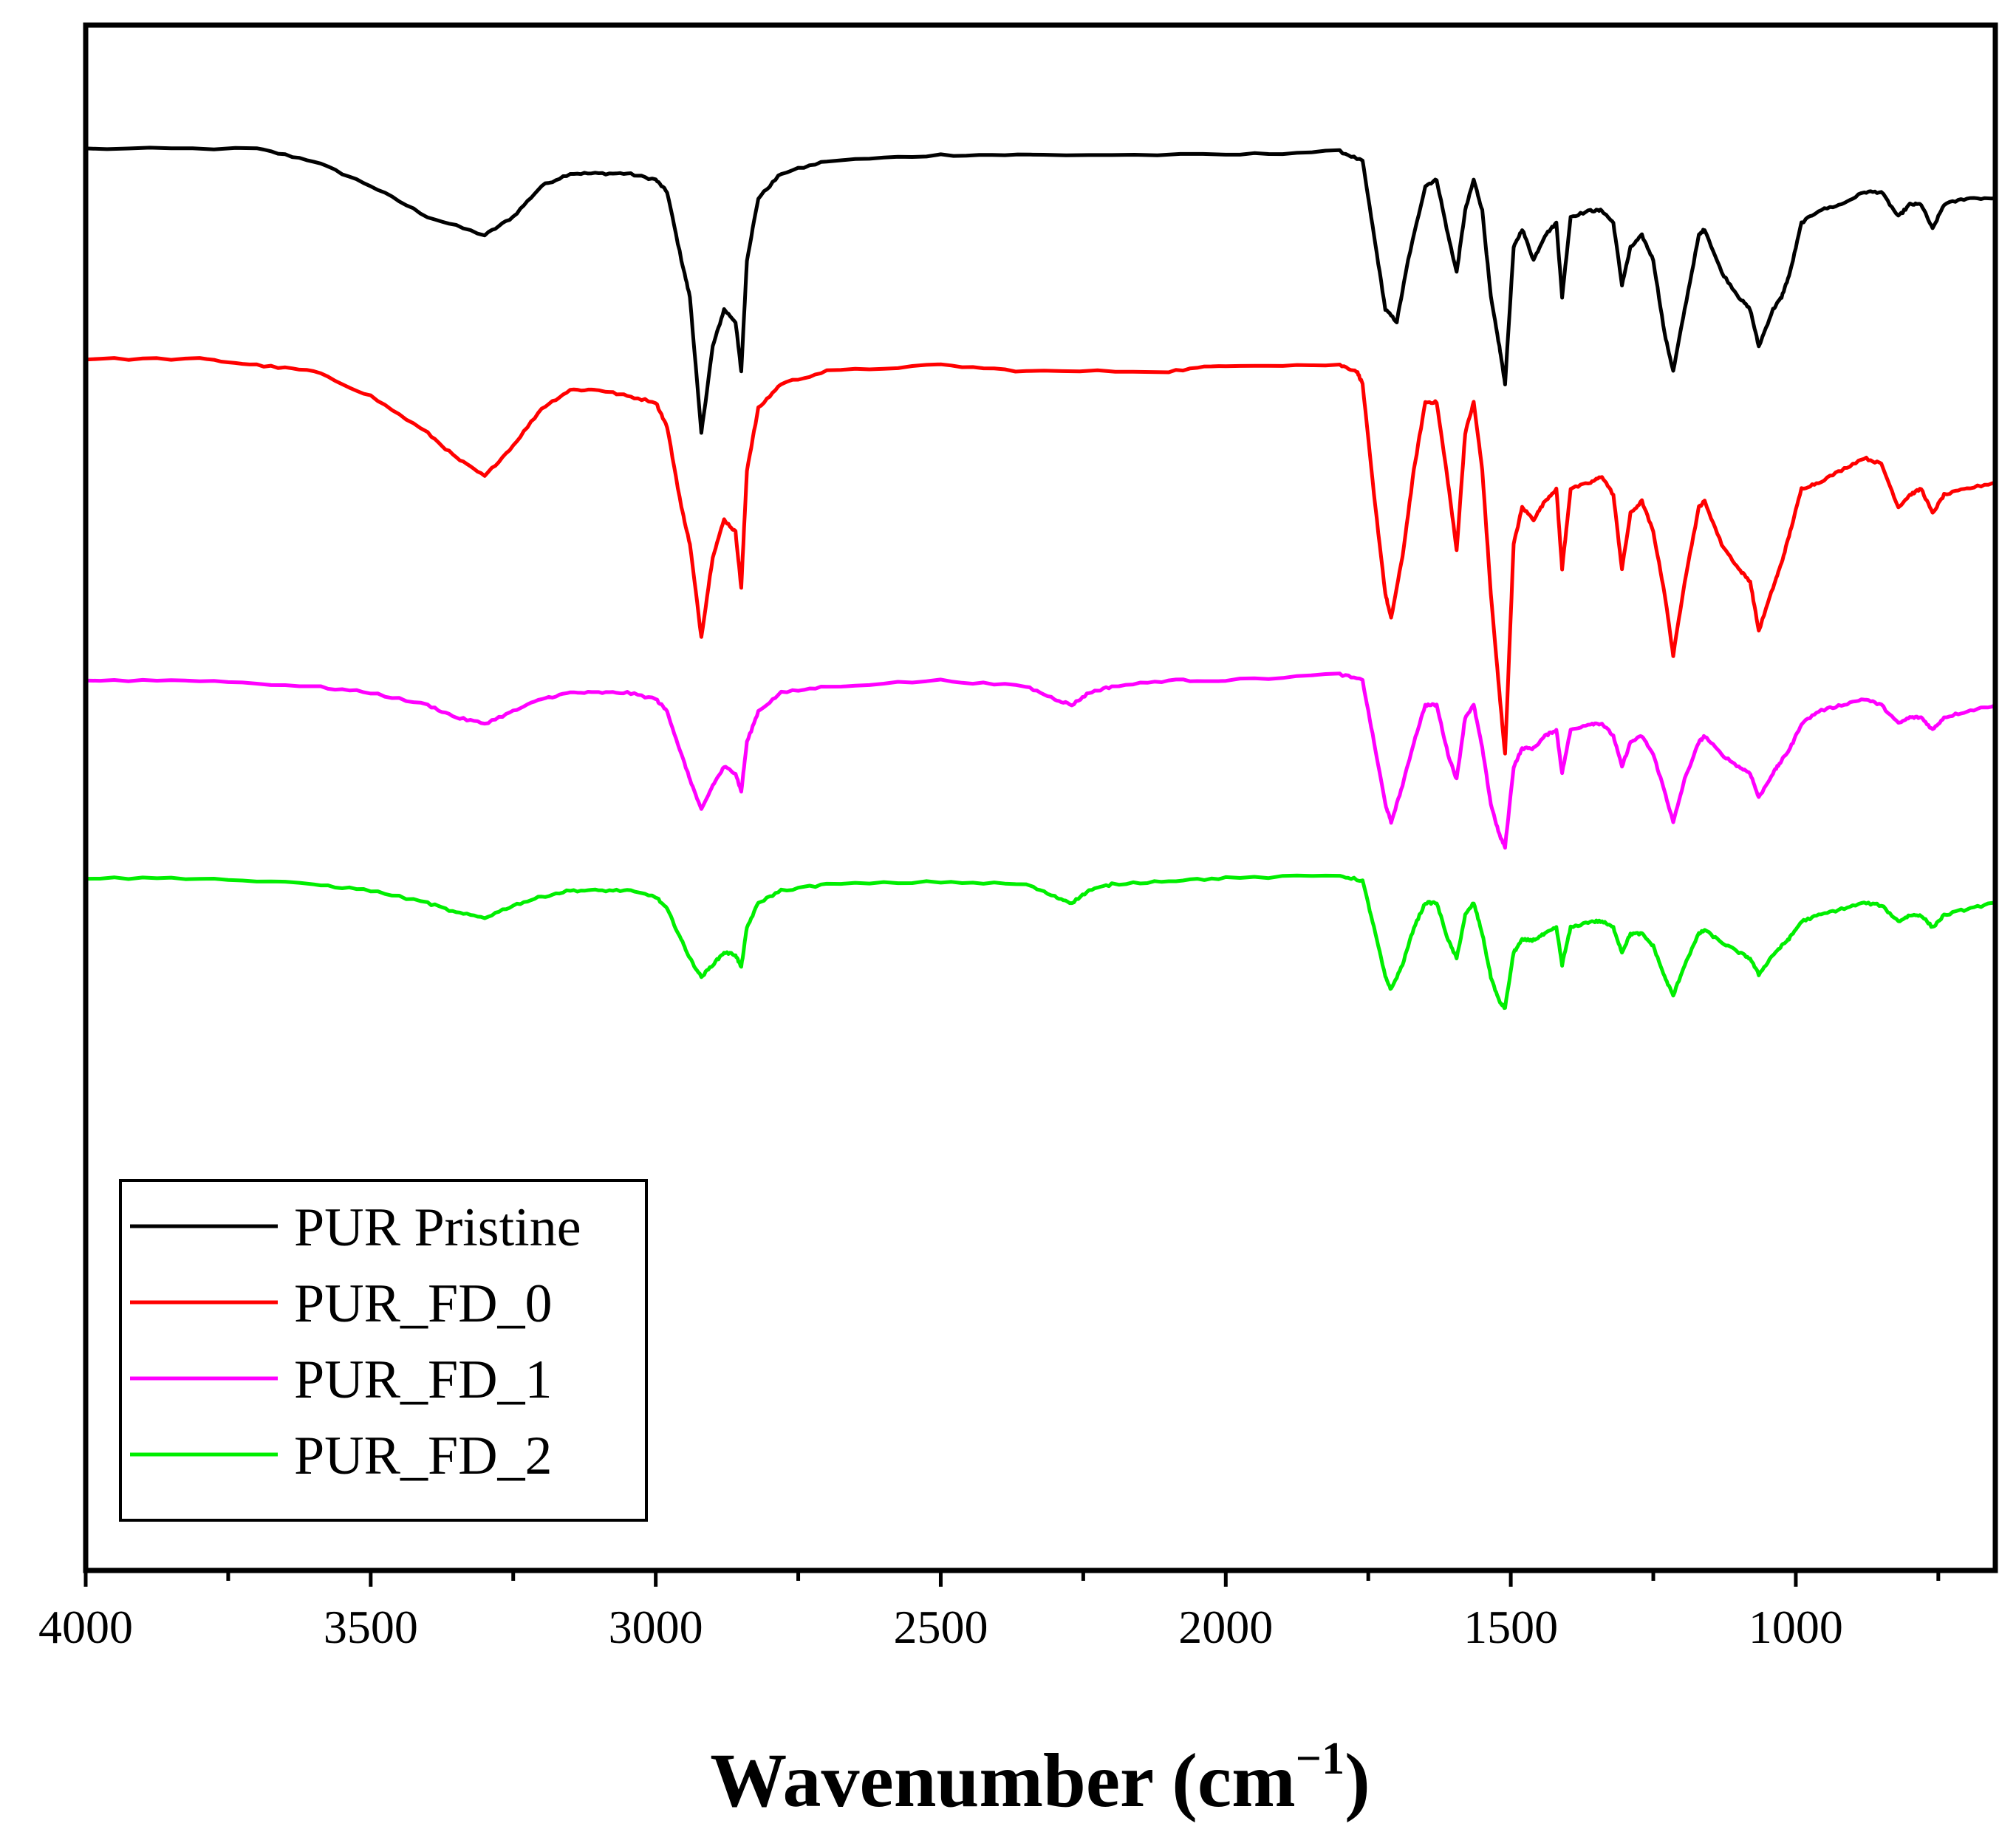 The height and width of the screenshot is (1829, 2016). What do you see at coordinates (423, 1380) in the screenshot?
I see `legend-label: PUR_FD_1` at bounding box center [423, 1380].